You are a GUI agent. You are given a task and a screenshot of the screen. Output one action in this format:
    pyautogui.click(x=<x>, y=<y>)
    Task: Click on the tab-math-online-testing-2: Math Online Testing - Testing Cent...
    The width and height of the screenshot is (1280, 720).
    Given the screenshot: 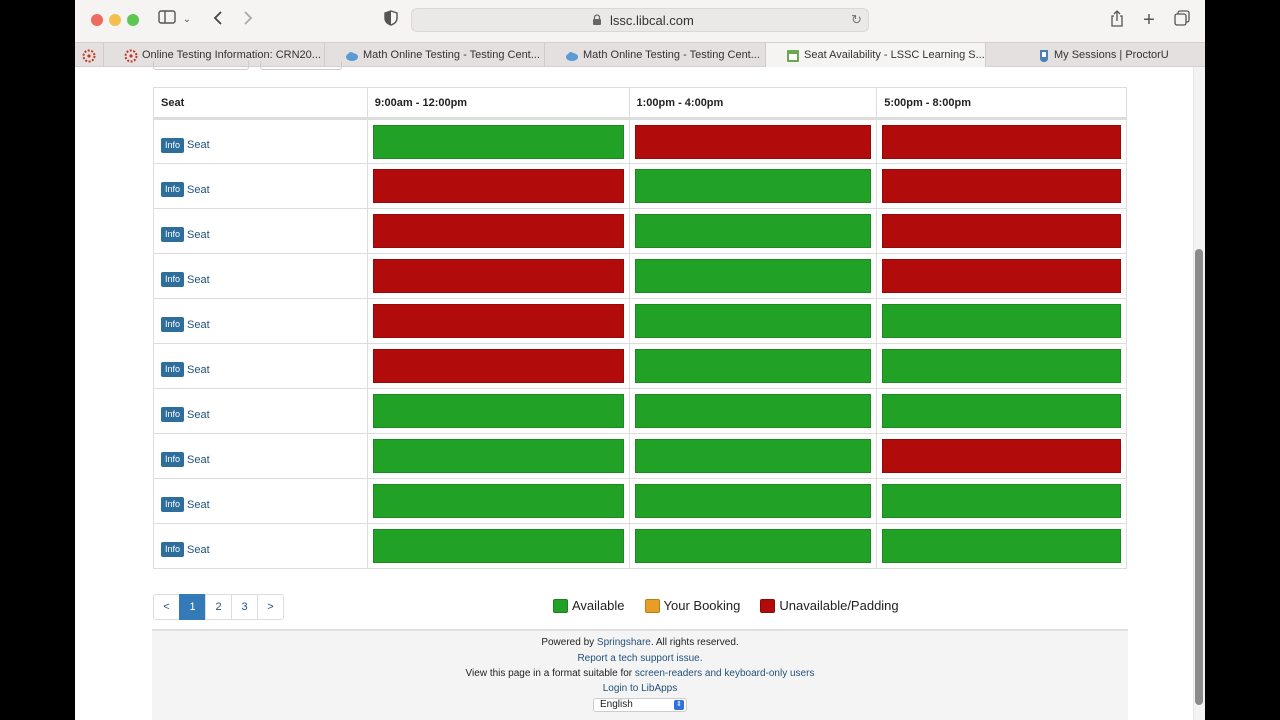 What is the action you would take?
    pyautogui.click(x=655, y=55)
    